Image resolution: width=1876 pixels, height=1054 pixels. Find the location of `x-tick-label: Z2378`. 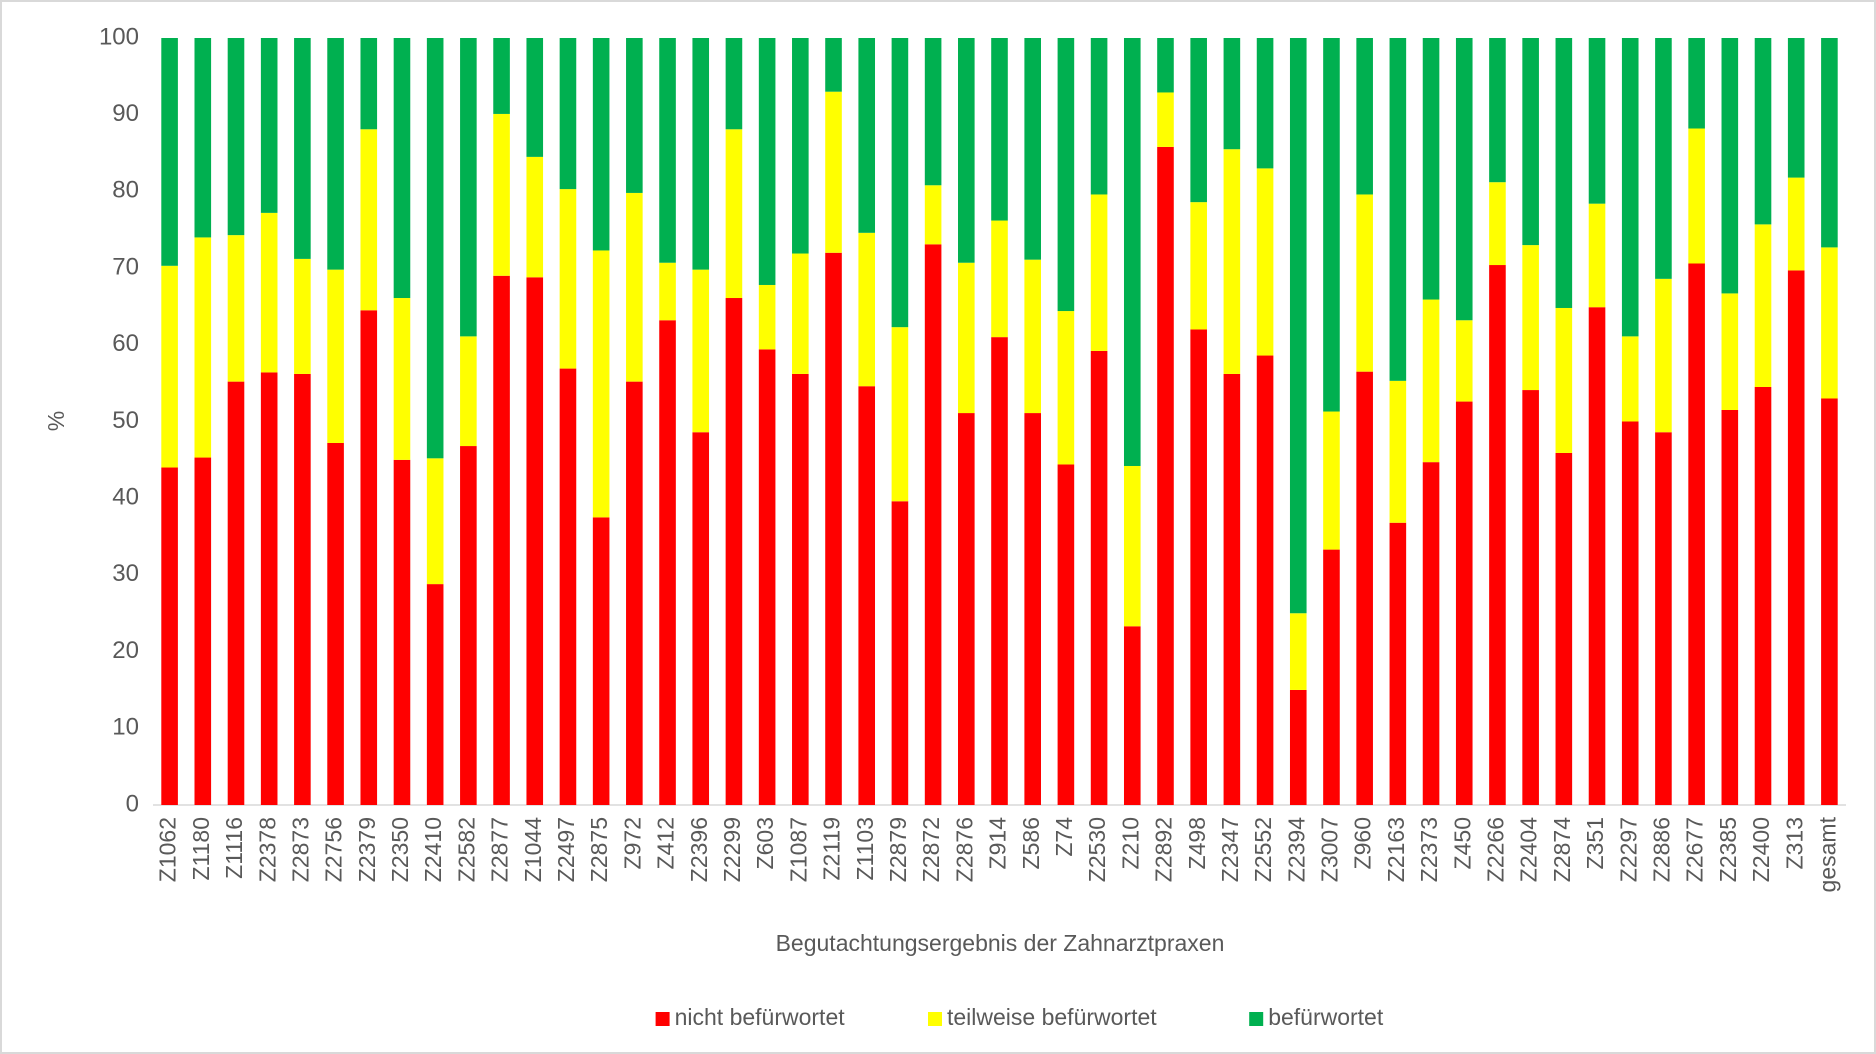

x-tick-label: Z2378 is located at coordinates (267, 849).